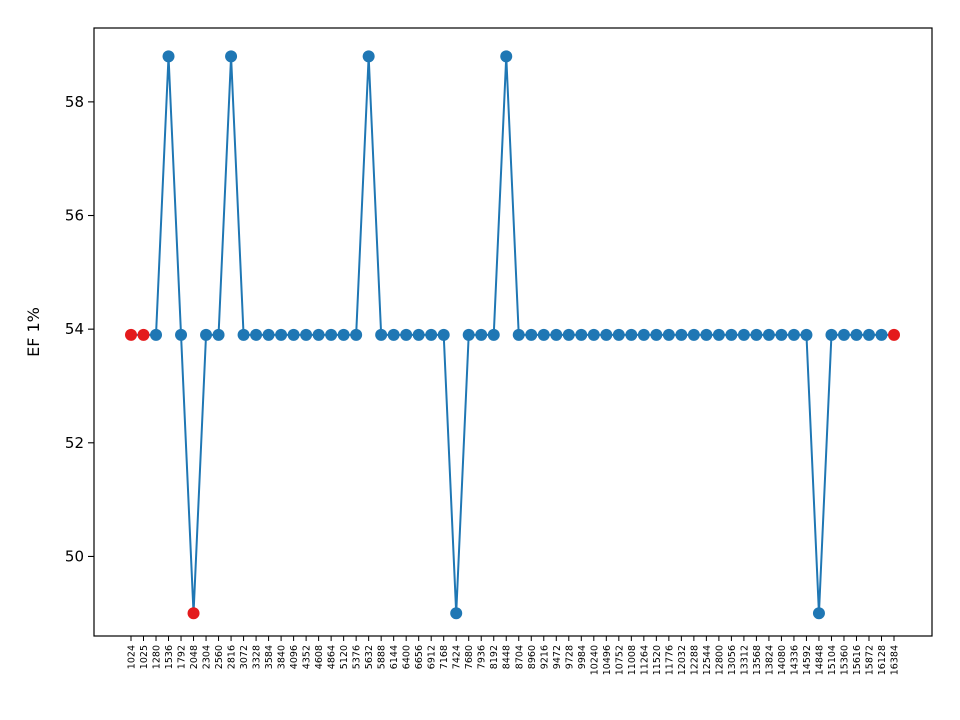  Describe the element at coordinates (569, 657) in the screenshot. I see `x-tick-label: 9728` at that location.